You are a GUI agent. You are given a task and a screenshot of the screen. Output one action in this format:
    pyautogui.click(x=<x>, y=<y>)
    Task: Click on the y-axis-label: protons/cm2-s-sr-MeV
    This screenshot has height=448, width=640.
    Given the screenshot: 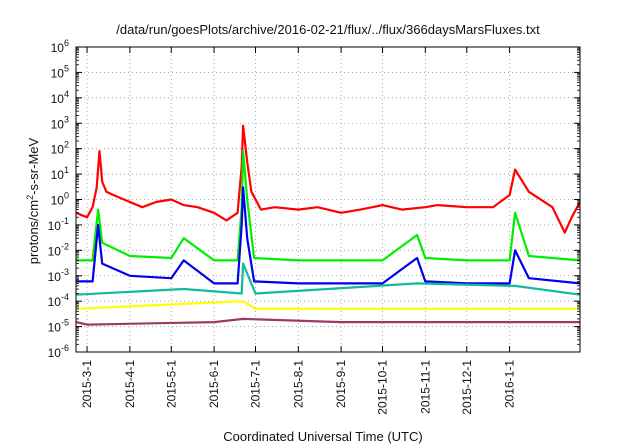 What is the action you would take?
    pyautogui.click(x=33, y=200)
    